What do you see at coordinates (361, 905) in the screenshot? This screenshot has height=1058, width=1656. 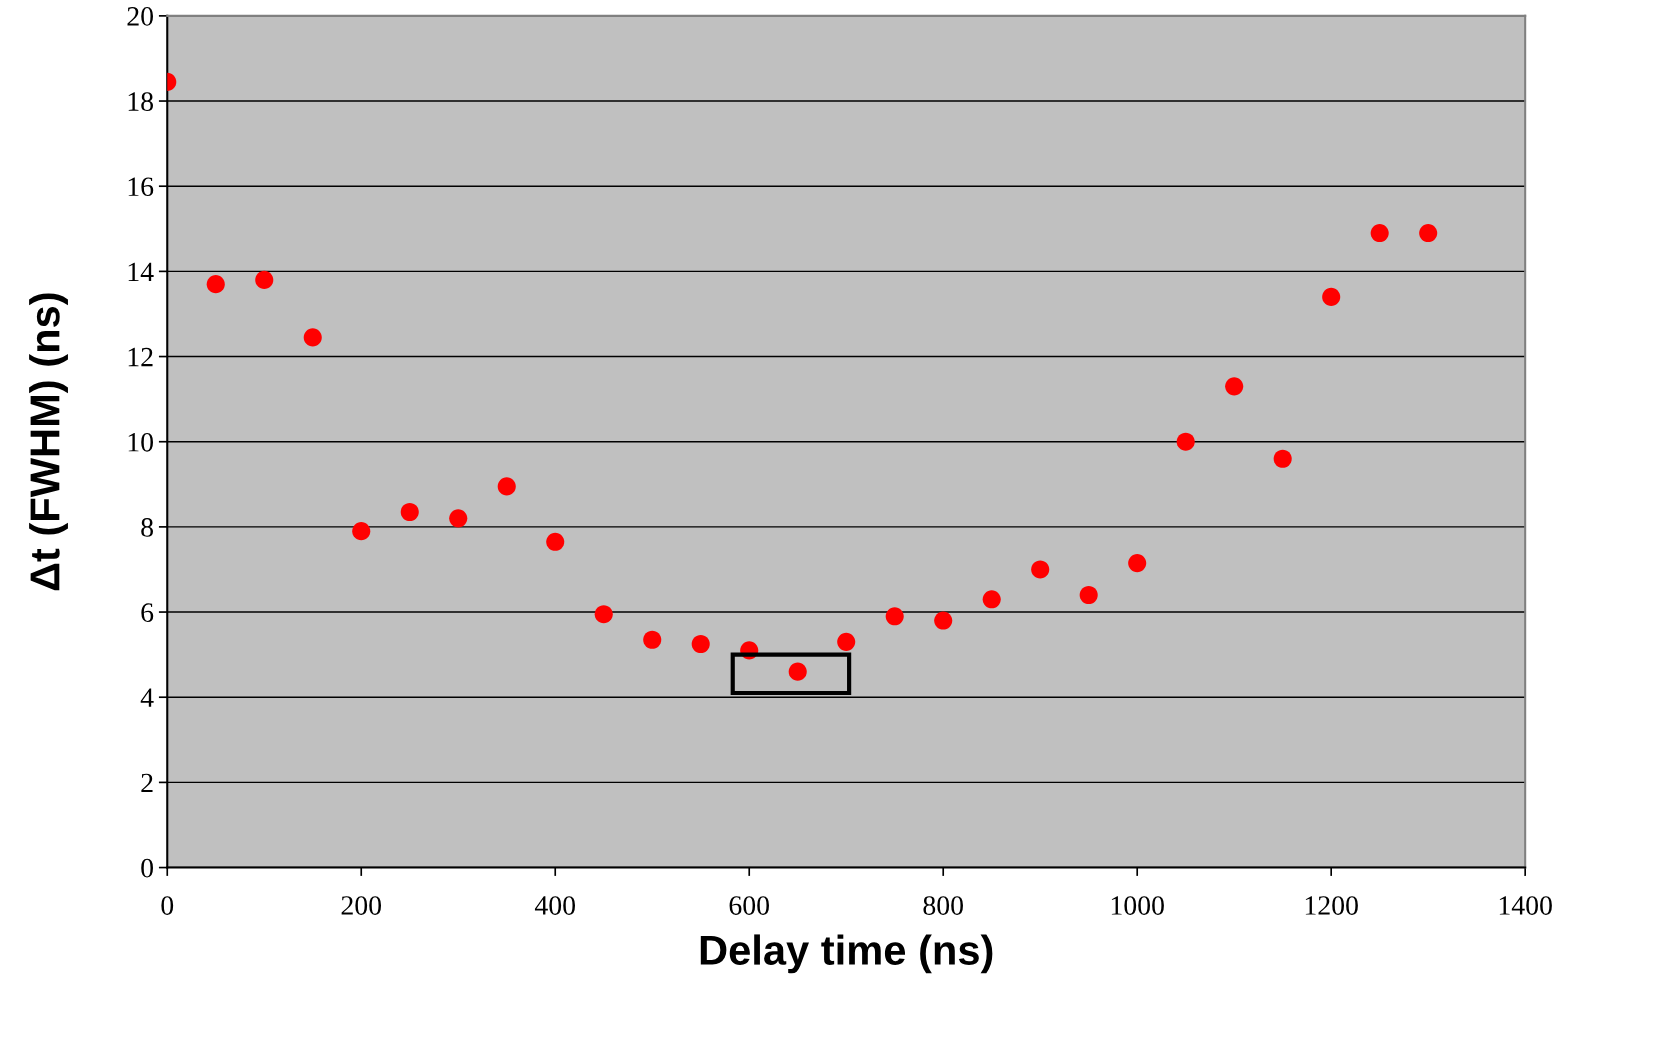 I see `x-tick-label: 200` at bounding box center [361, 905].